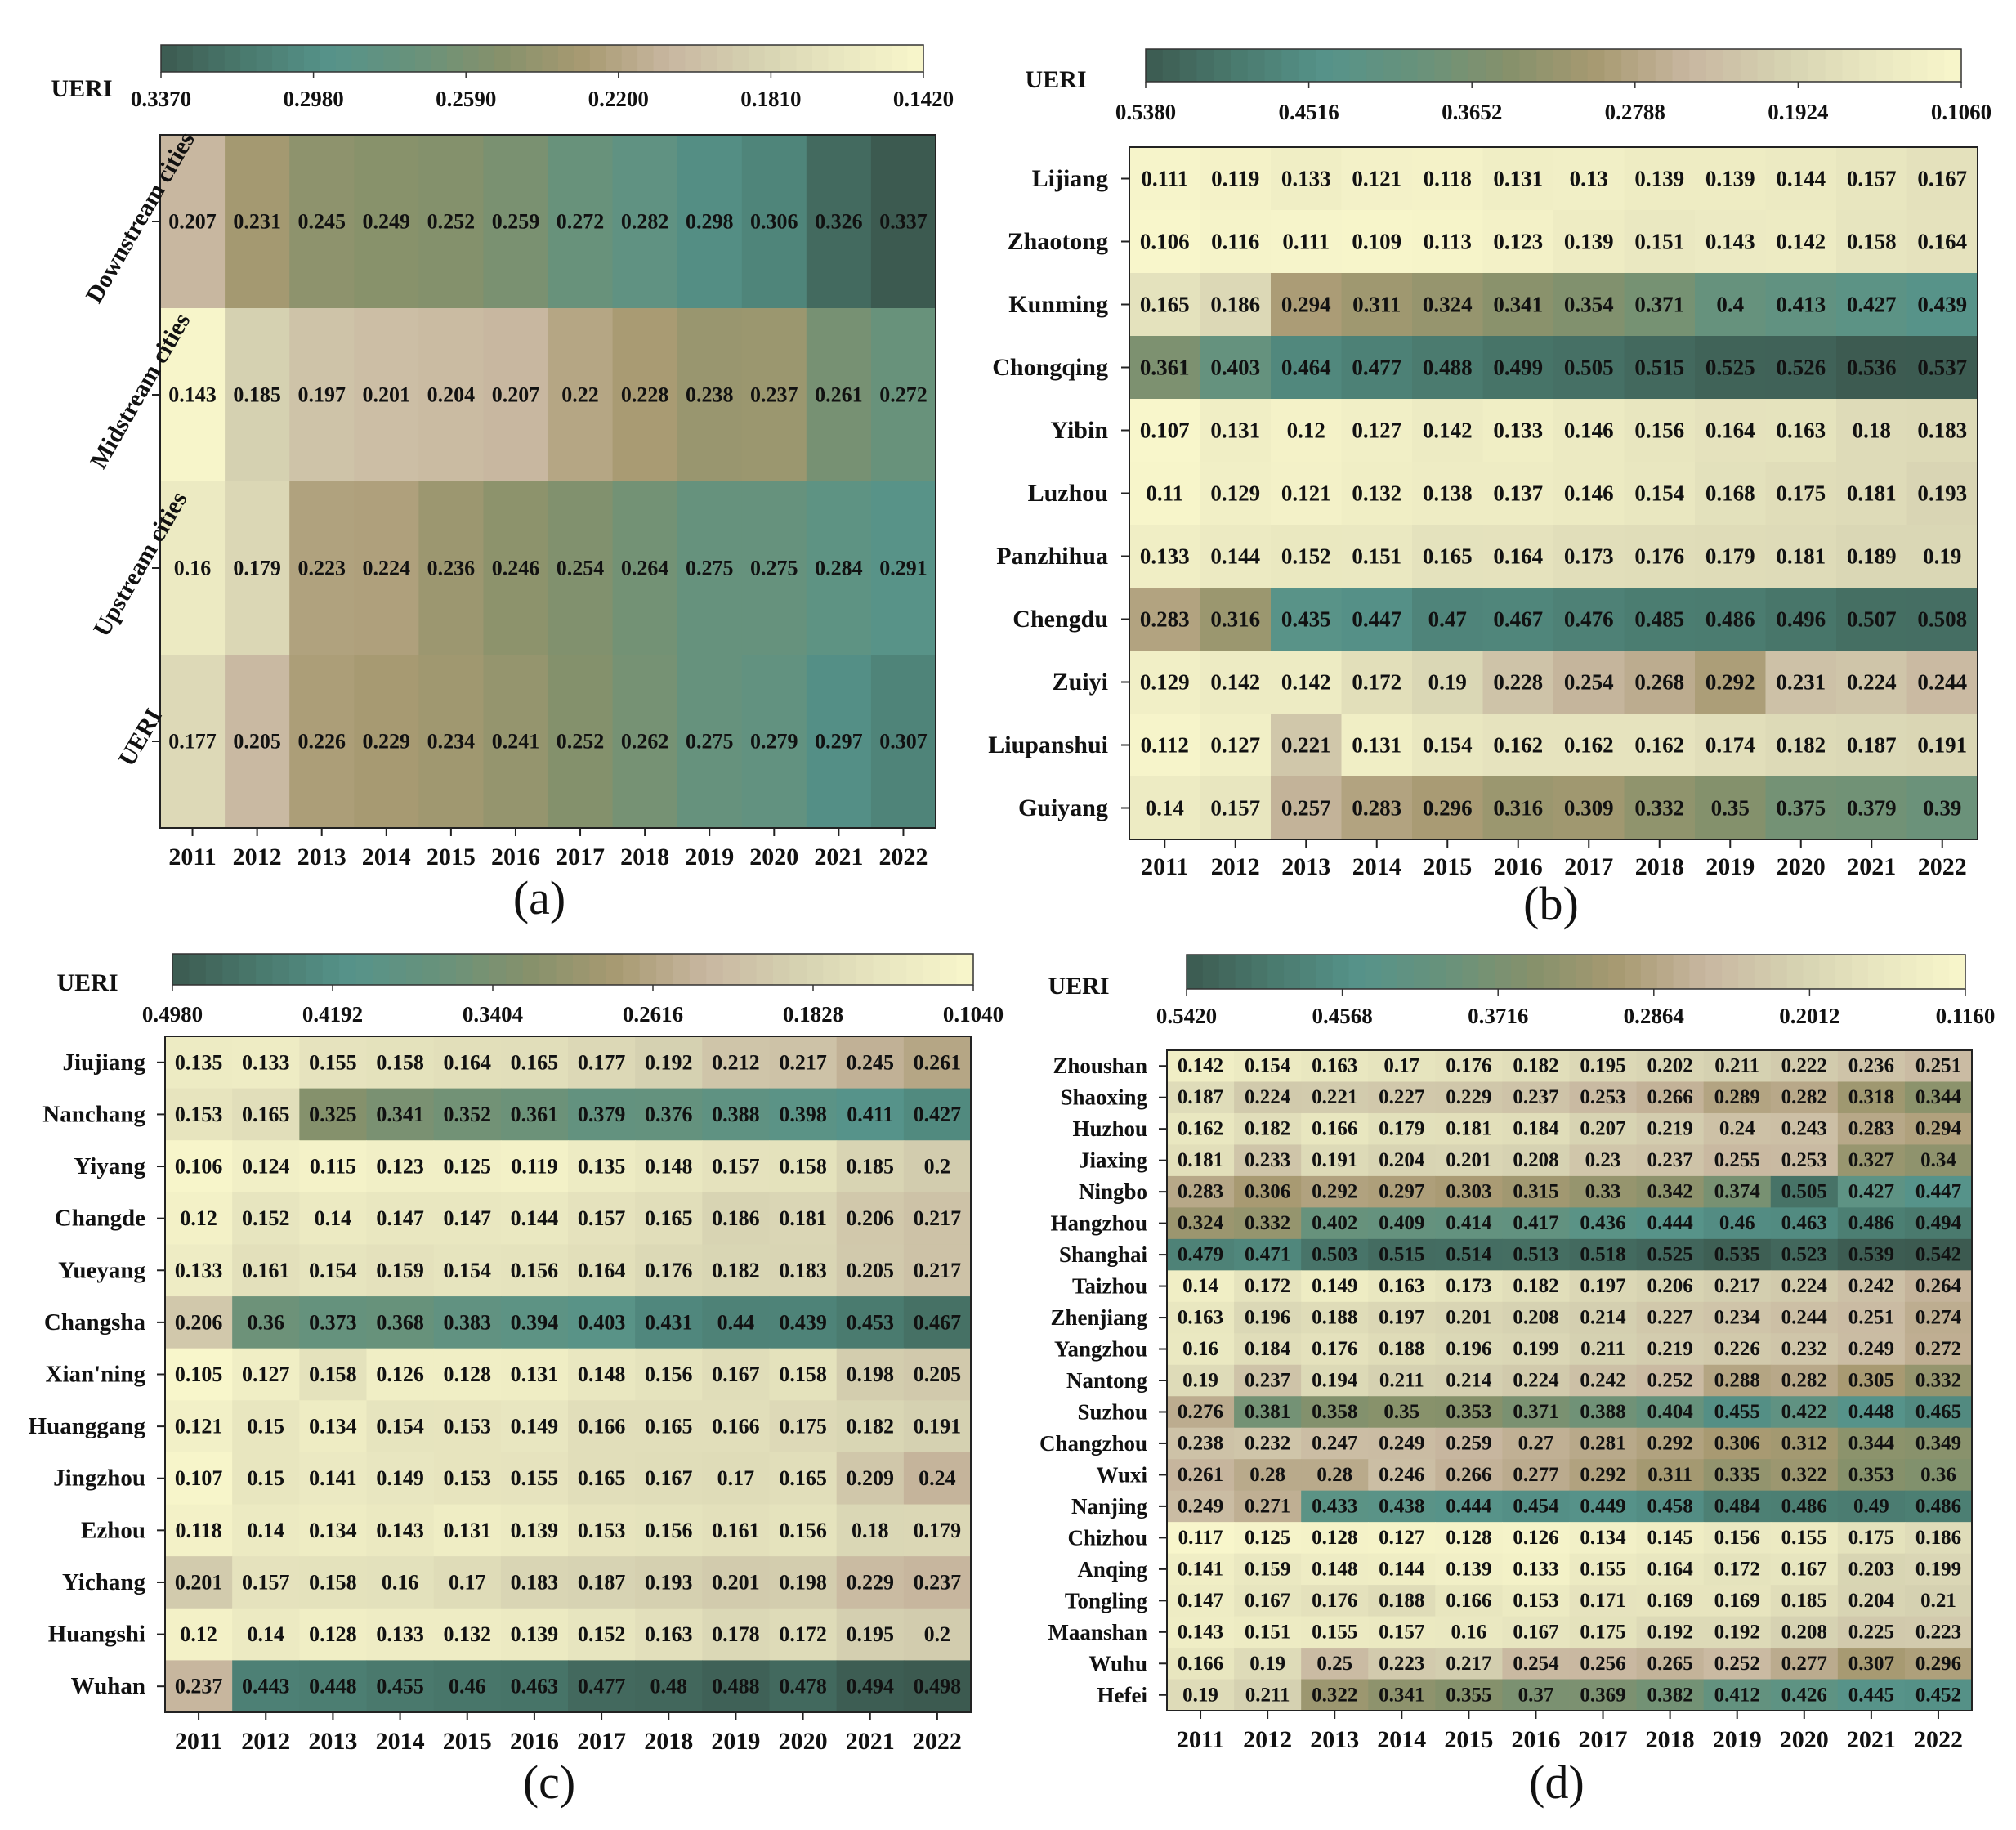 This screenshot has width=2016, height=1830. What do you see at coordinates (400, 1270) in the screenshot?
I see `cell-value-label: 0.159` at bounding box center [400, 1270].